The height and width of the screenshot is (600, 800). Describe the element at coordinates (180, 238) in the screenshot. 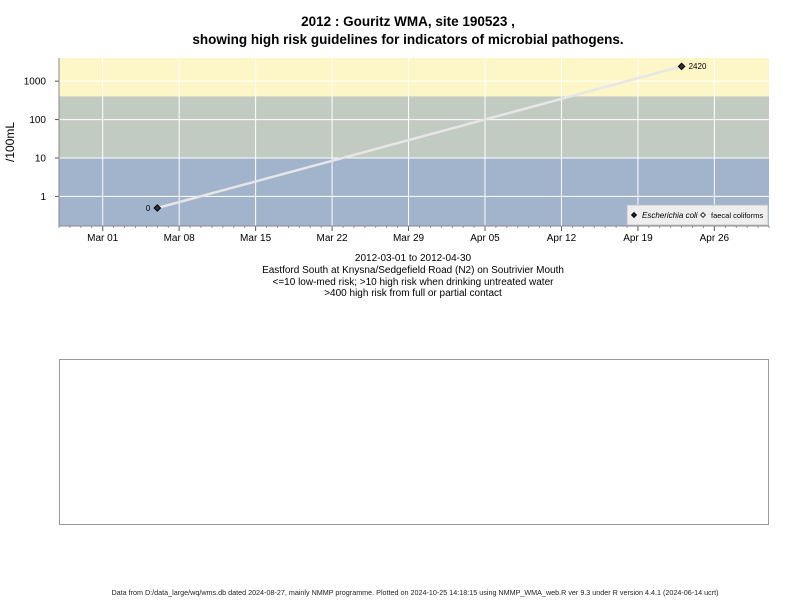

I see `x-tick-label: Mar 08` at that location.